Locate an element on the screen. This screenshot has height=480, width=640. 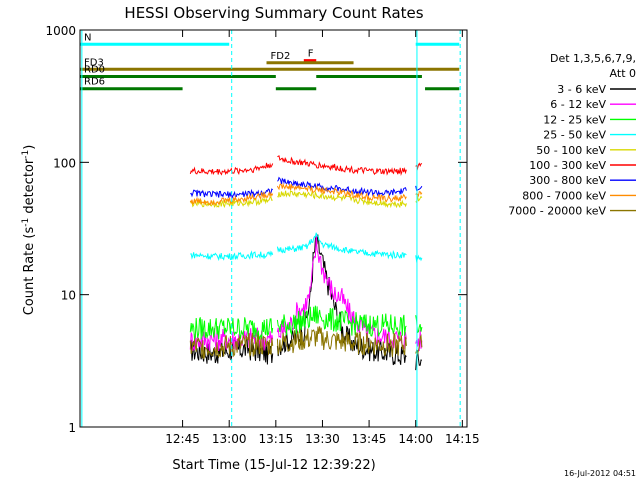
x-tick-label: 12:45 is located at coordinates (182, 439).